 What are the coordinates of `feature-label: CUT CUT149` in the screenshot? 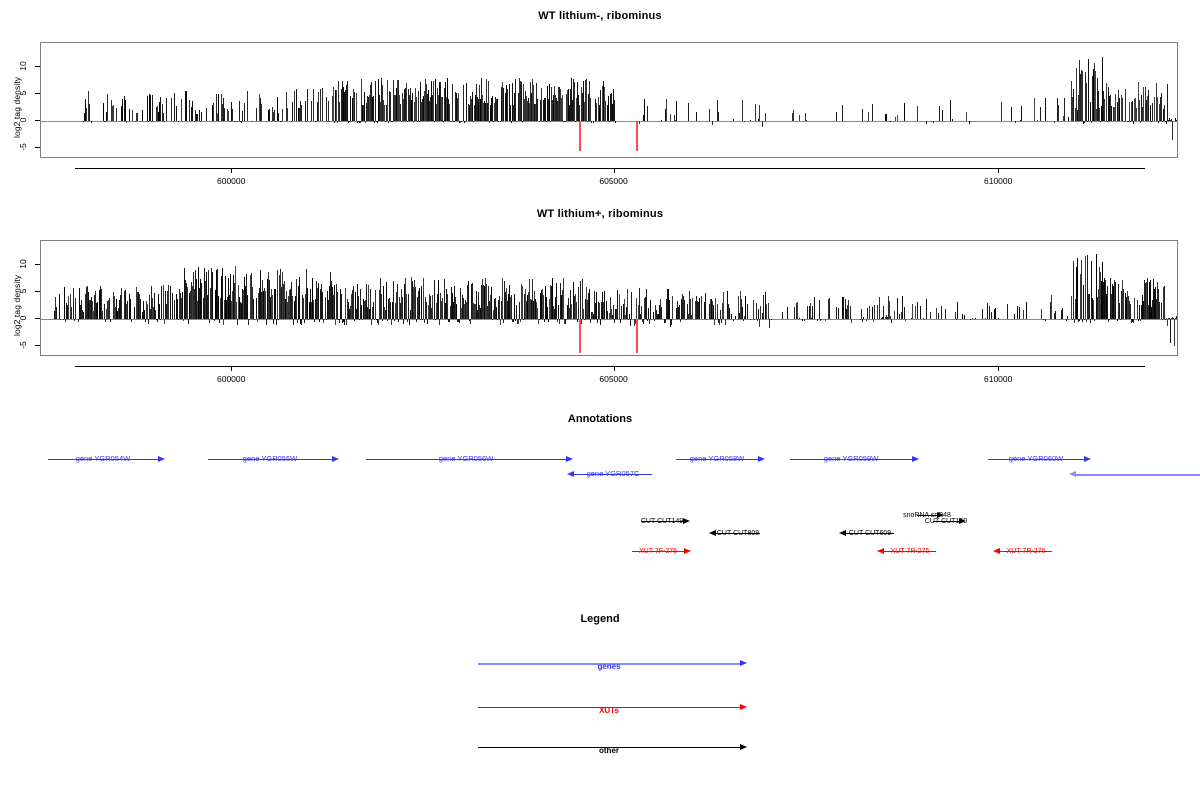 It's located at (662, 521).